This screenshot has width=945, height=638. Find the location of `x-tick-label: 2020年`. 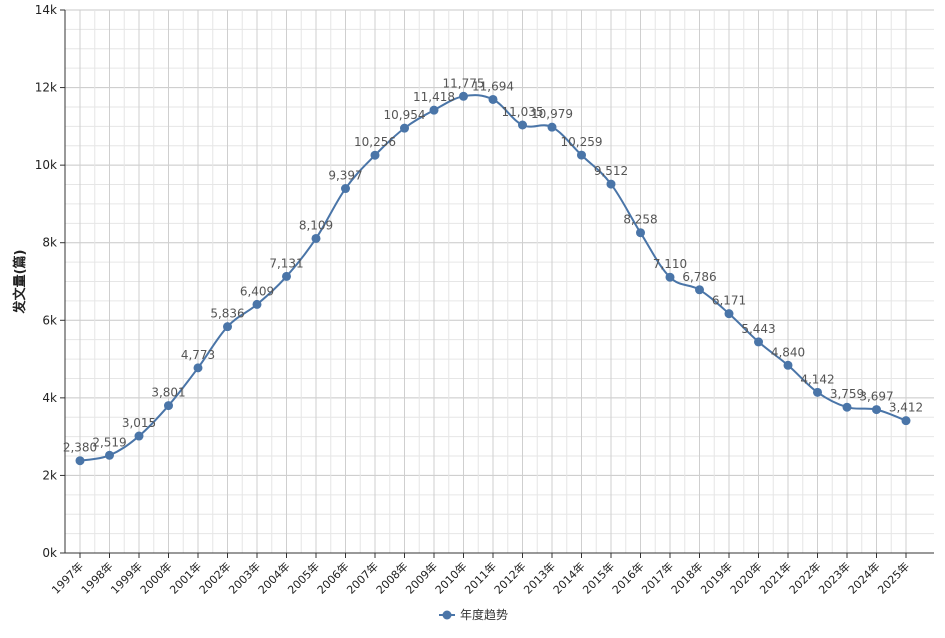

x-tick-label: 2020年 is located at coordinates (745, 577).